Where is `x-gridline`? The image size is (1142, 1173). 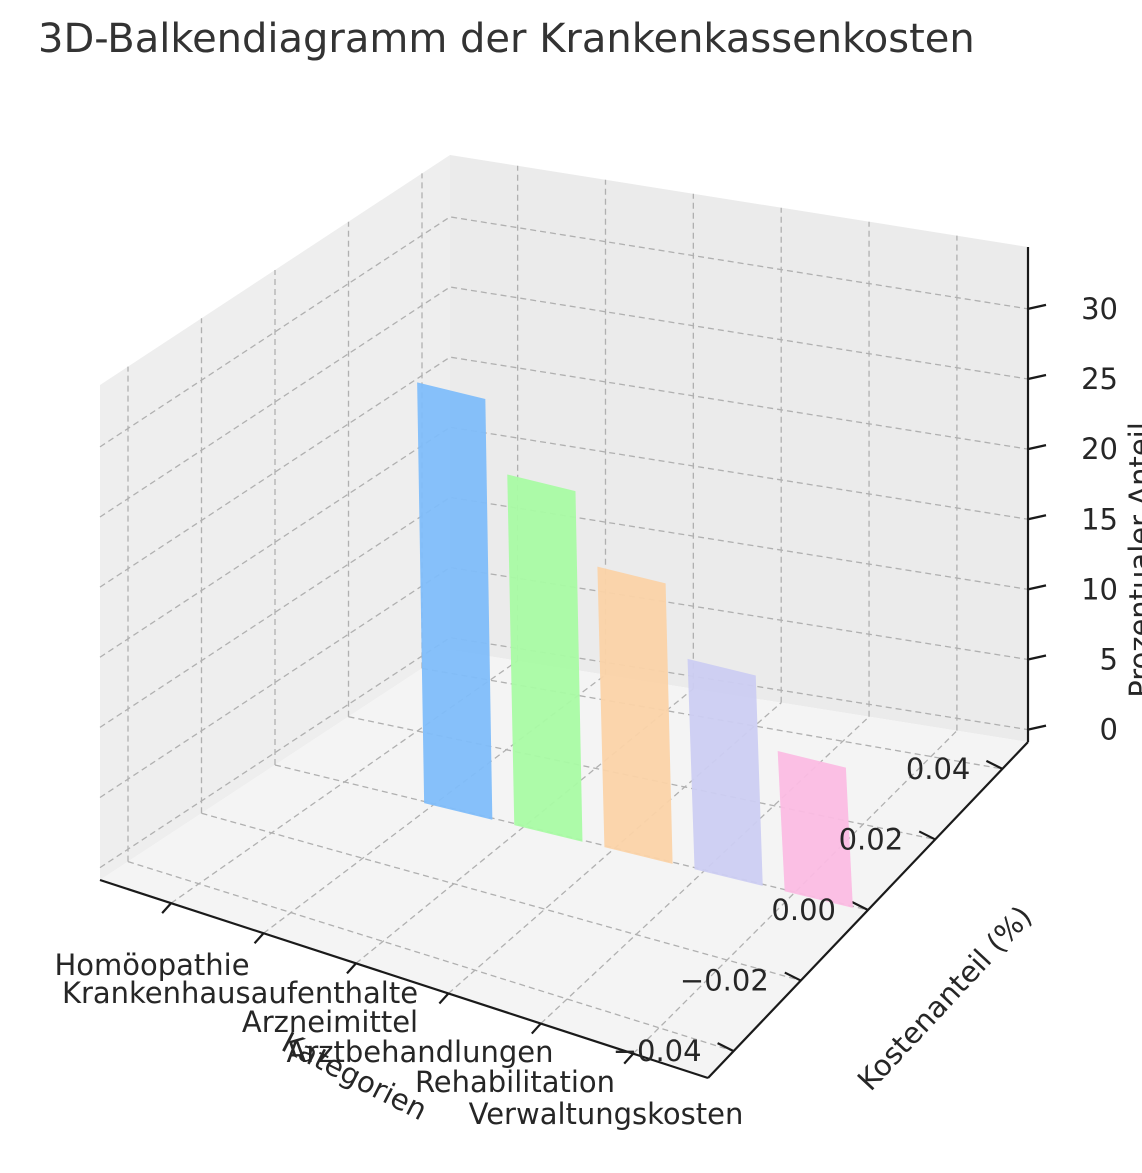 x-gridline is located at coordinates (795, 892).